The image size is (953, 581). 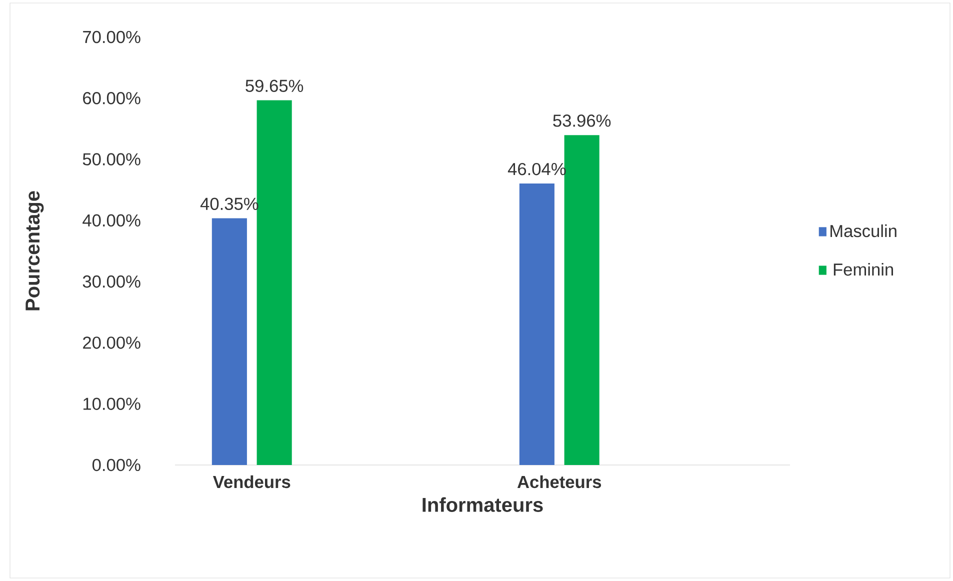 I want to click on y-tick-label: 30.00%, so click(x=111, y=281).